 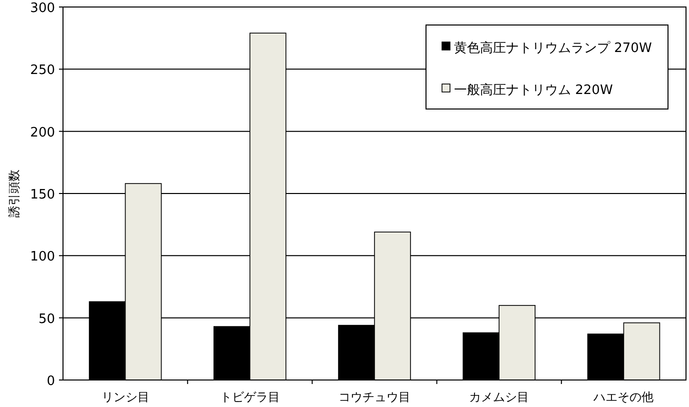 I want to click on x-tick-label: カメムシ目, so click(x=499, y=397).